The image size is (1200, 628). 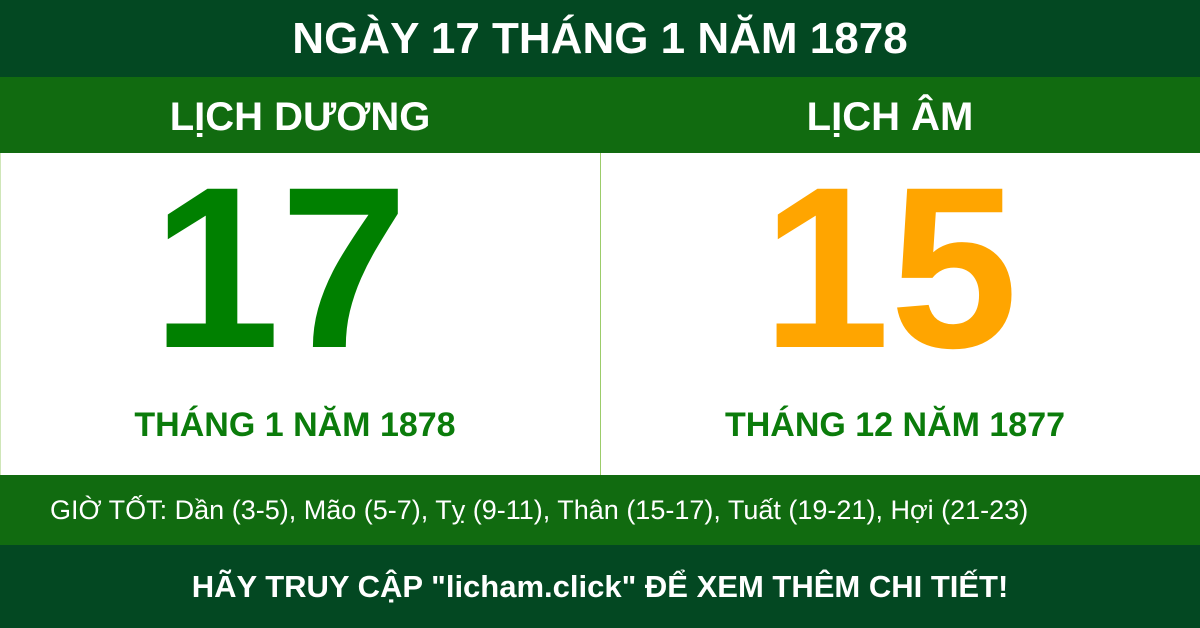 What do you see at coordinates (890, 117) in the screenshot?
I see `lunar-label: LỊCH ÂM` at bounding box center [890, 117].